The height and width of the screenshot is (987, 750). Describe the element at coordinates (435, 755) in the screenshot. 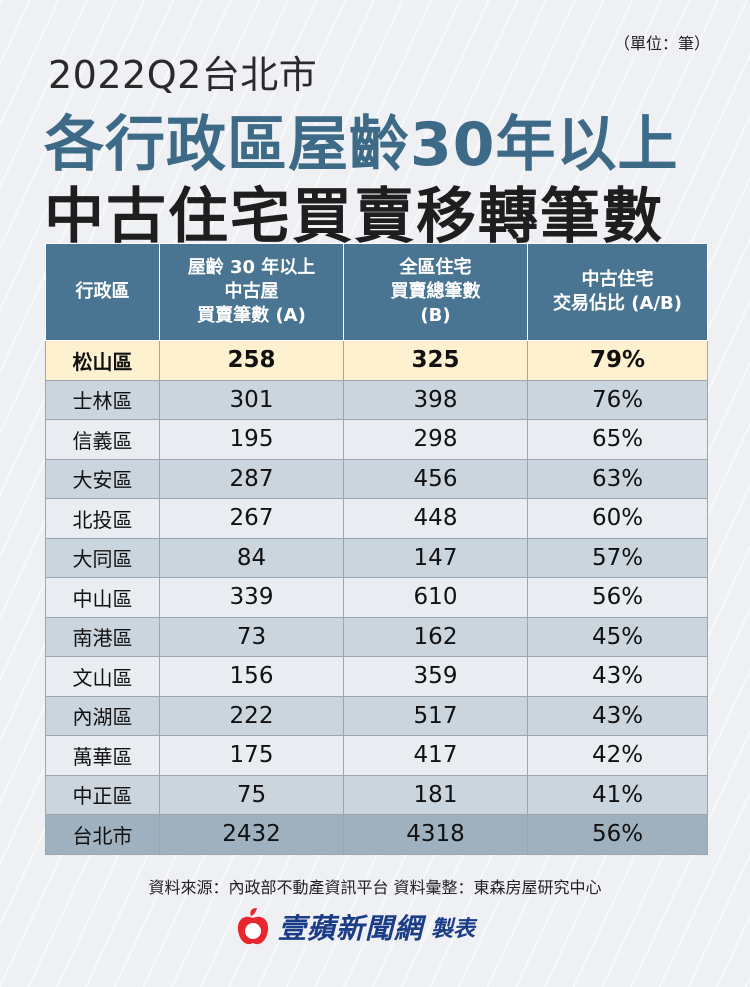

I see `value-cell: 417` at that location.